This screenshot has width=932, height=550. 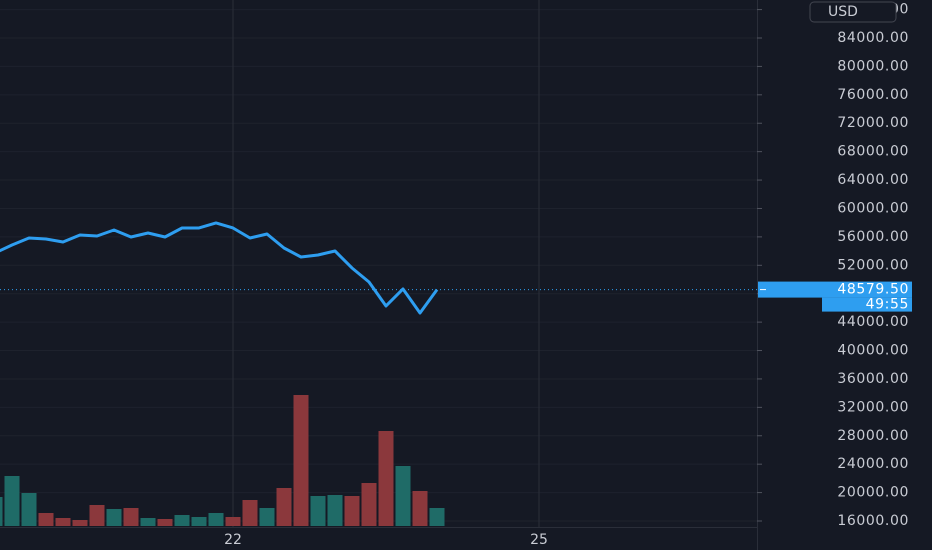 What do you see at coordinates (873, 493) in the screenshot?
I see `y-tick-label: 20000.00` at bounding box center [873, 493].